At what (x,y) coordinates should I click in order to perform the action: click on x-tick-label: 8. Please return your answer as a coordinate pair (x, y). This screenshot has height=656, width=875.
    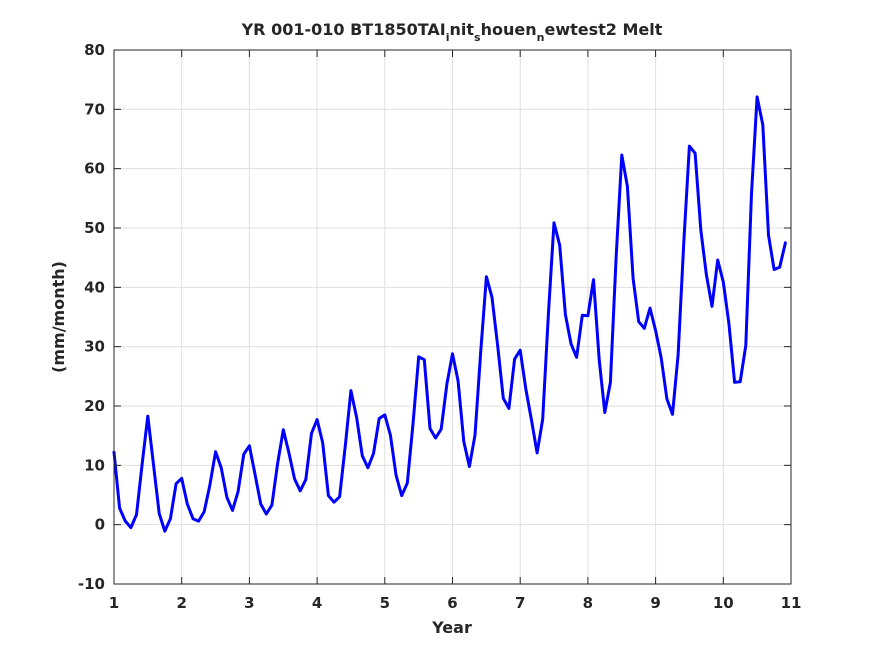
    Looking at the image, I should click on (588, 603).